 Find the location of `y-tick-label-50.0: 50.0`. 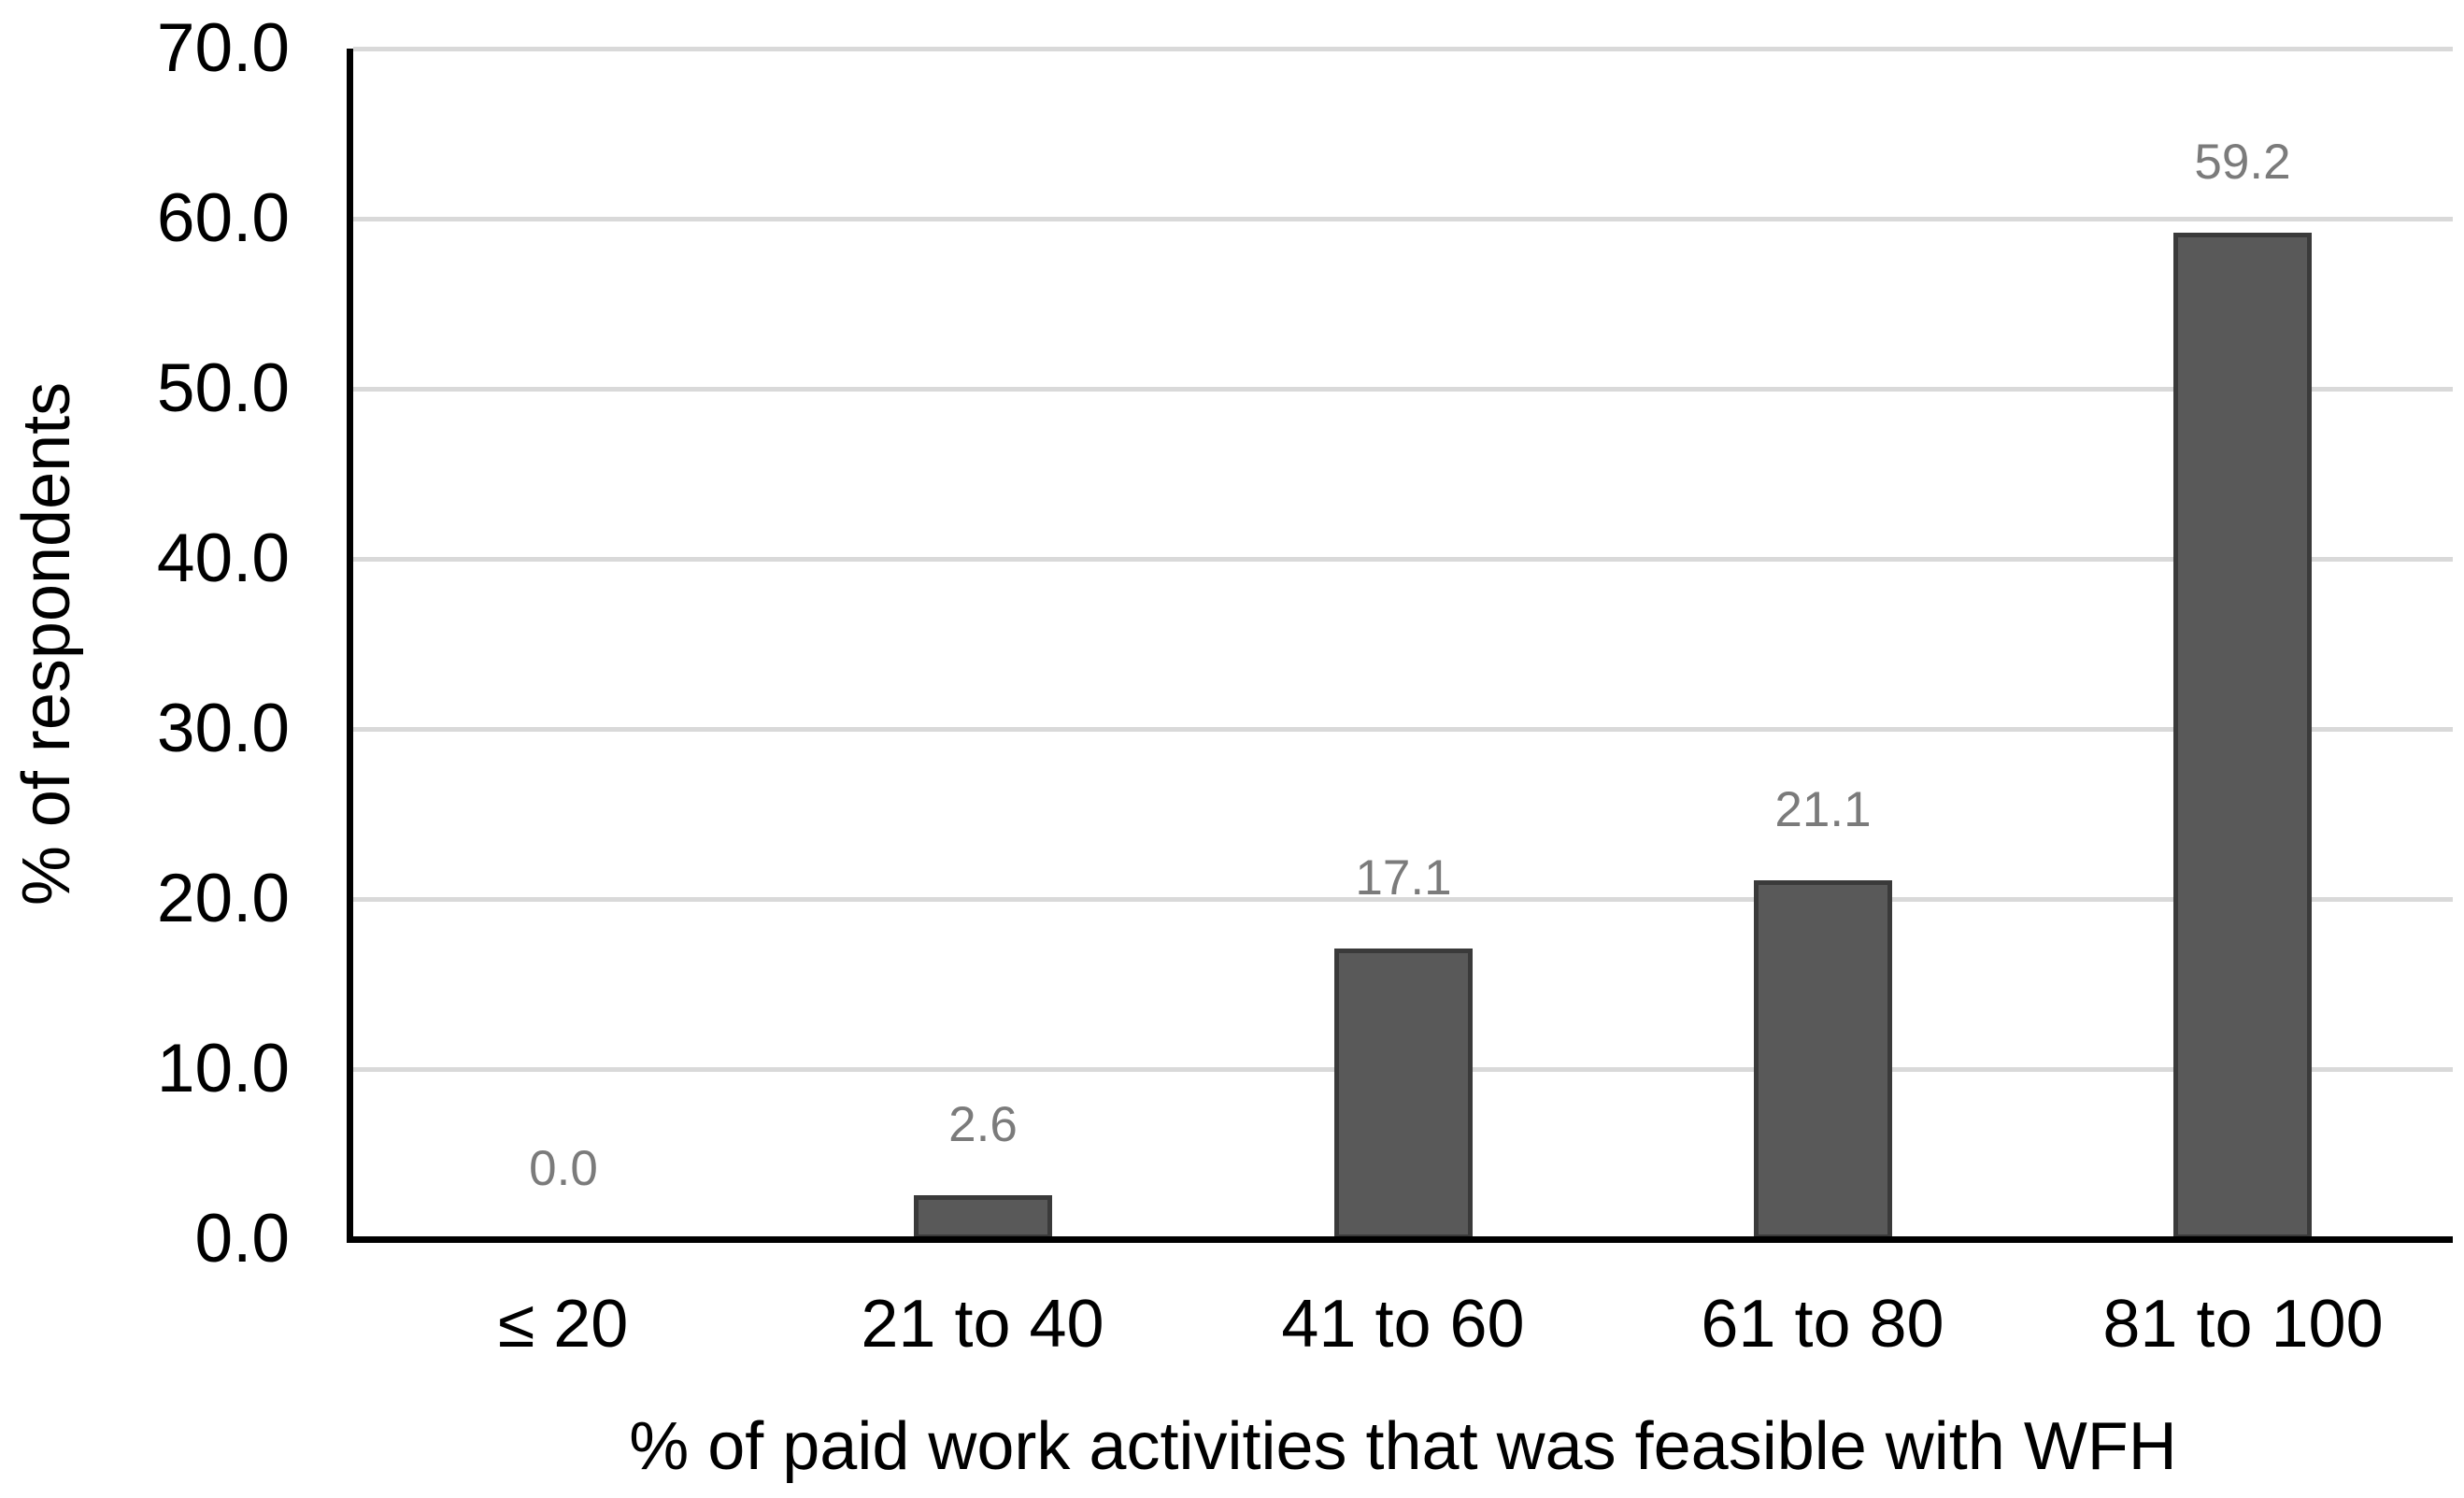

y-tick-label-50.0: 50.0 is located at coordinates (223, 388).